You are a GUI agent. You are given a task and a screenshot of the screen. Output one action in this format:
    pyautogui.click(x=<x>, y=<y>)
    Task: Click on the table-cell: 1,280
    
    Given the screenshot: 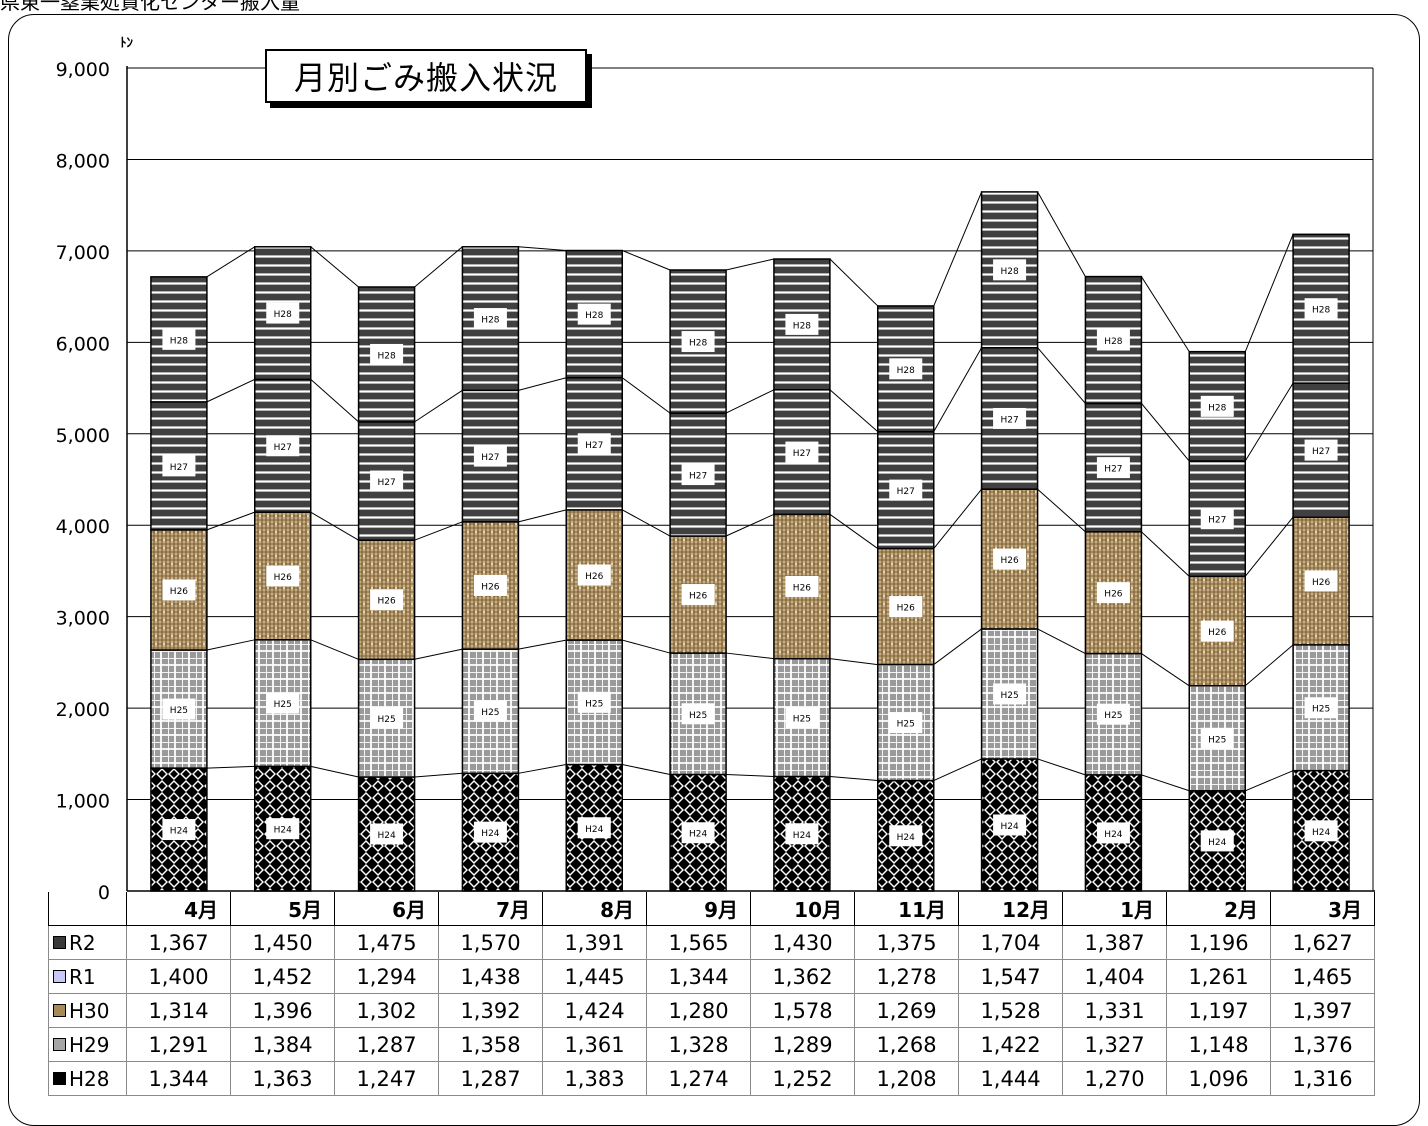 What is the action you would take?
    pyautogui.click(x=698, y=1010)
    